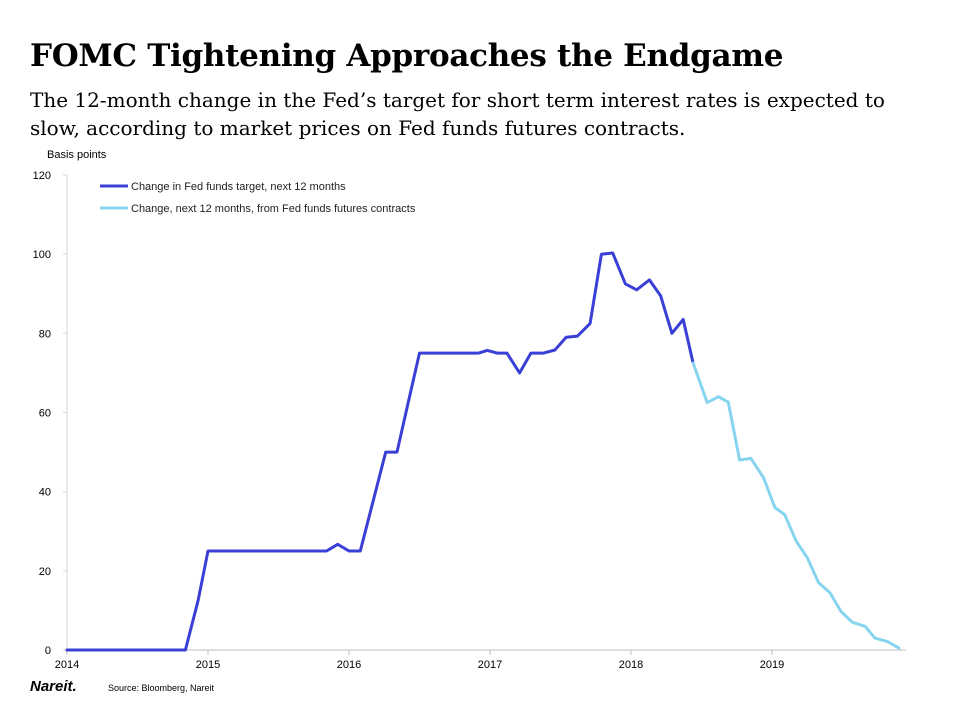  Describe the element at coordinates (772, 665) in the screenshot. I see `x-tick-label: 2019` at that location.